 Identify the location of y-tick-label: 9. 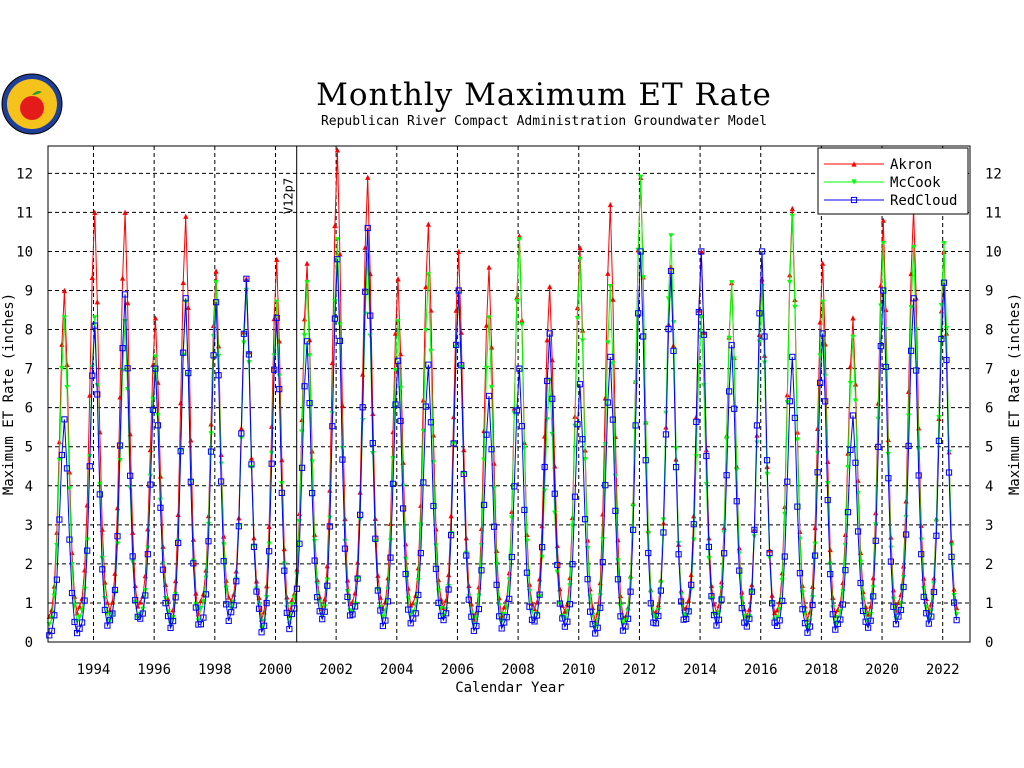
(989, 292).